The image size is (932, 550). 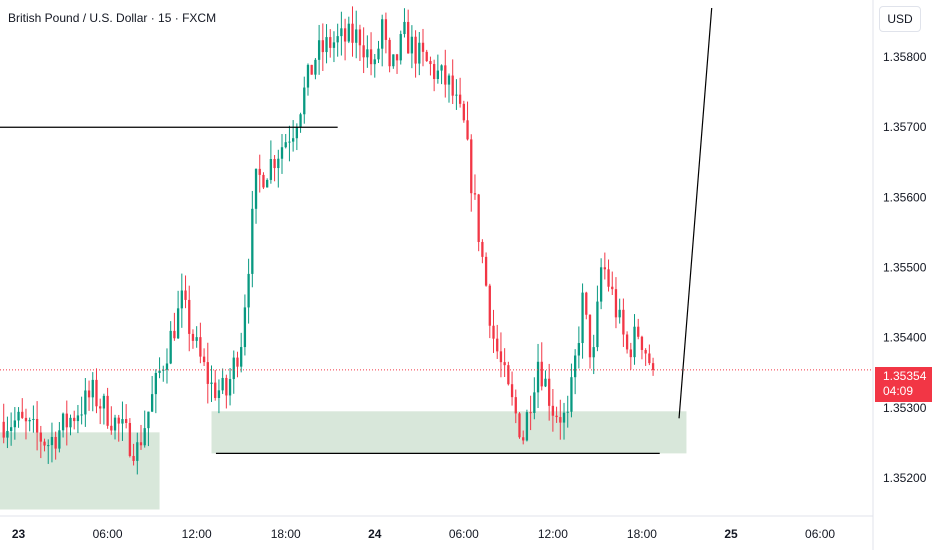 I want to click on symbol-title: British Pound / U.S. Dollar · 15 · FXCM, so click(x=112, y=18).